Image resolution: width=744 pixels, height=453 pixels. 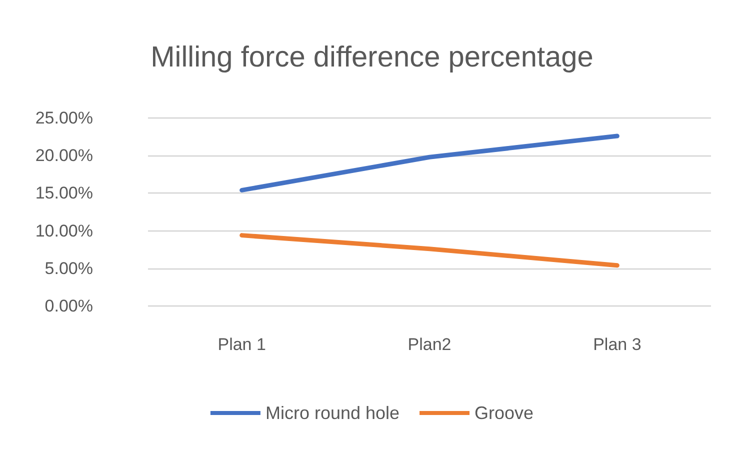 What do you see at coordinates (64, 118) in the screenshot?
I see `y-tick-label: 25.00%` at bounding box center [64, 118].